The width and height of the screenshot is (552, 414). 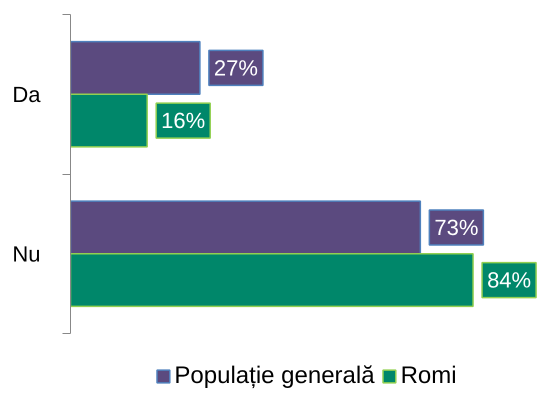 What do you see at coordinates (27, 94) in the screenshot?
I see `y-tick-label: Da` at bounding box center [27, 94].